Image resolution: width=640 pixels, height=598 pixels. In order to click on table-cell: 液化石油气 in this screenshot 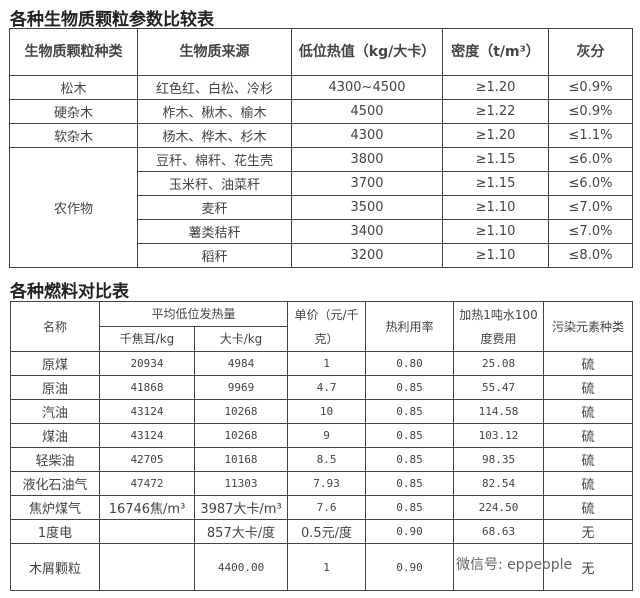, I will do `click(55, 483)`.